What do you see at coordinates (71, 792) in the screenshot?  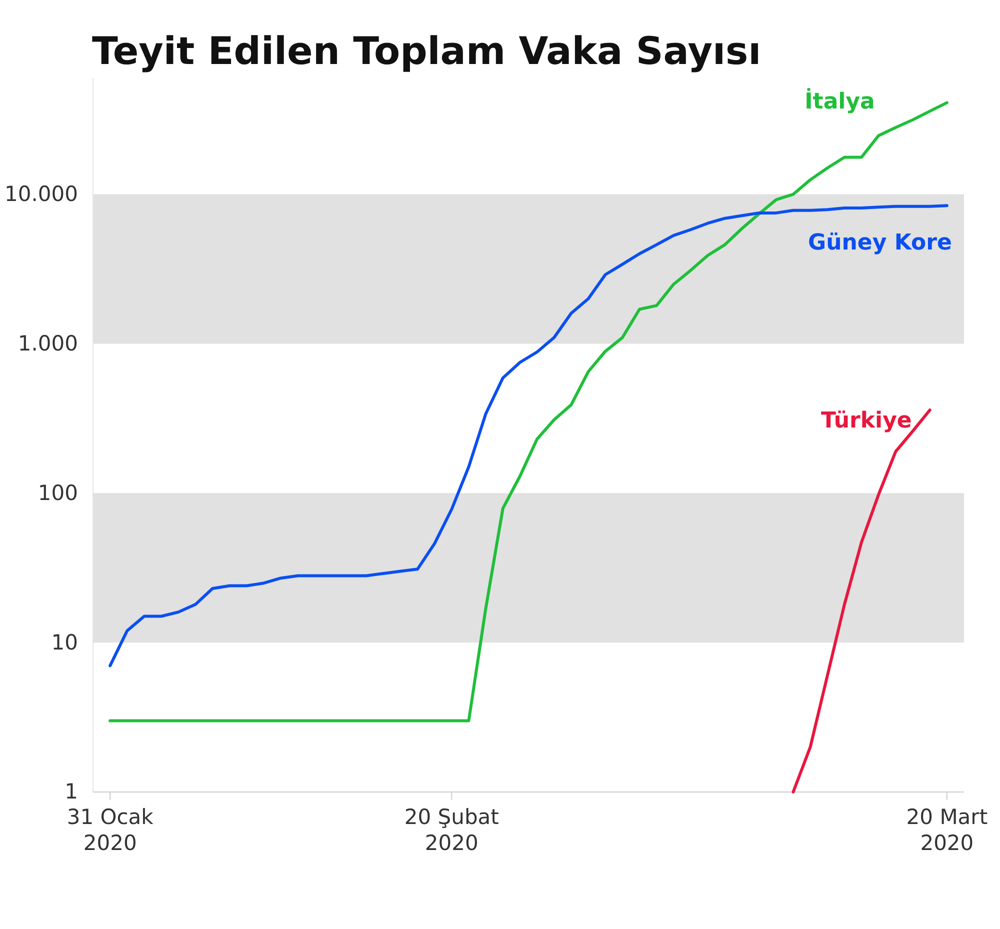 I see `y-tick-label: 1` at bounding box center [71, 792].